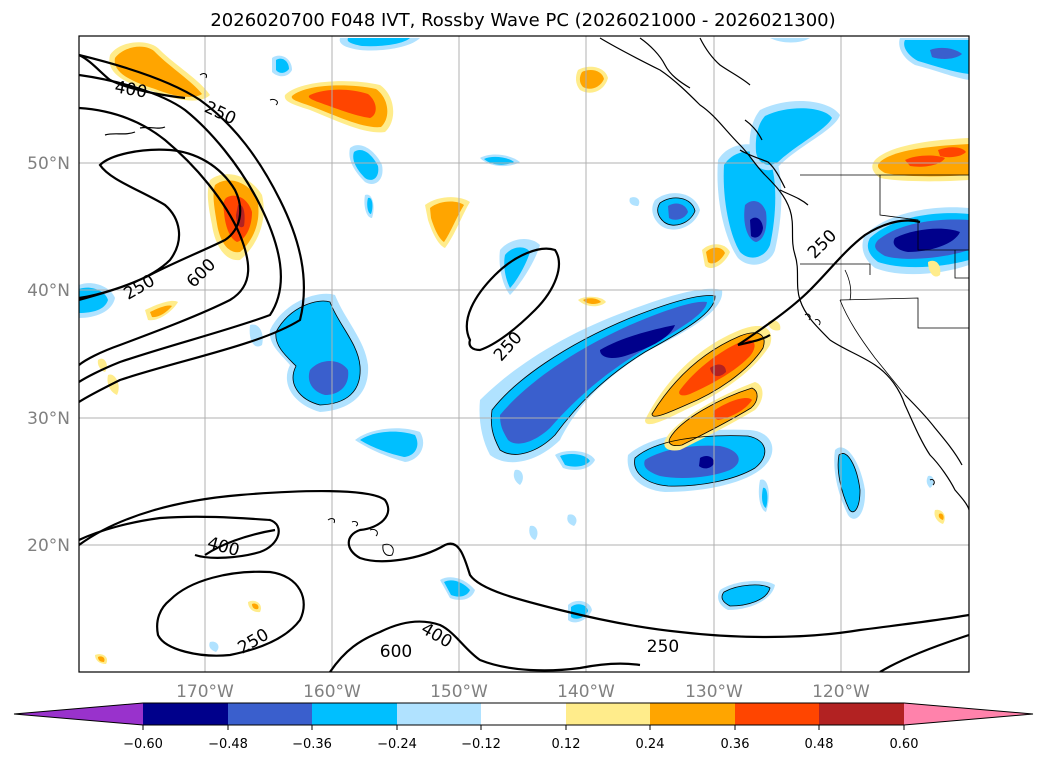  I want to click on contour-label: 600, so click(396, 652).